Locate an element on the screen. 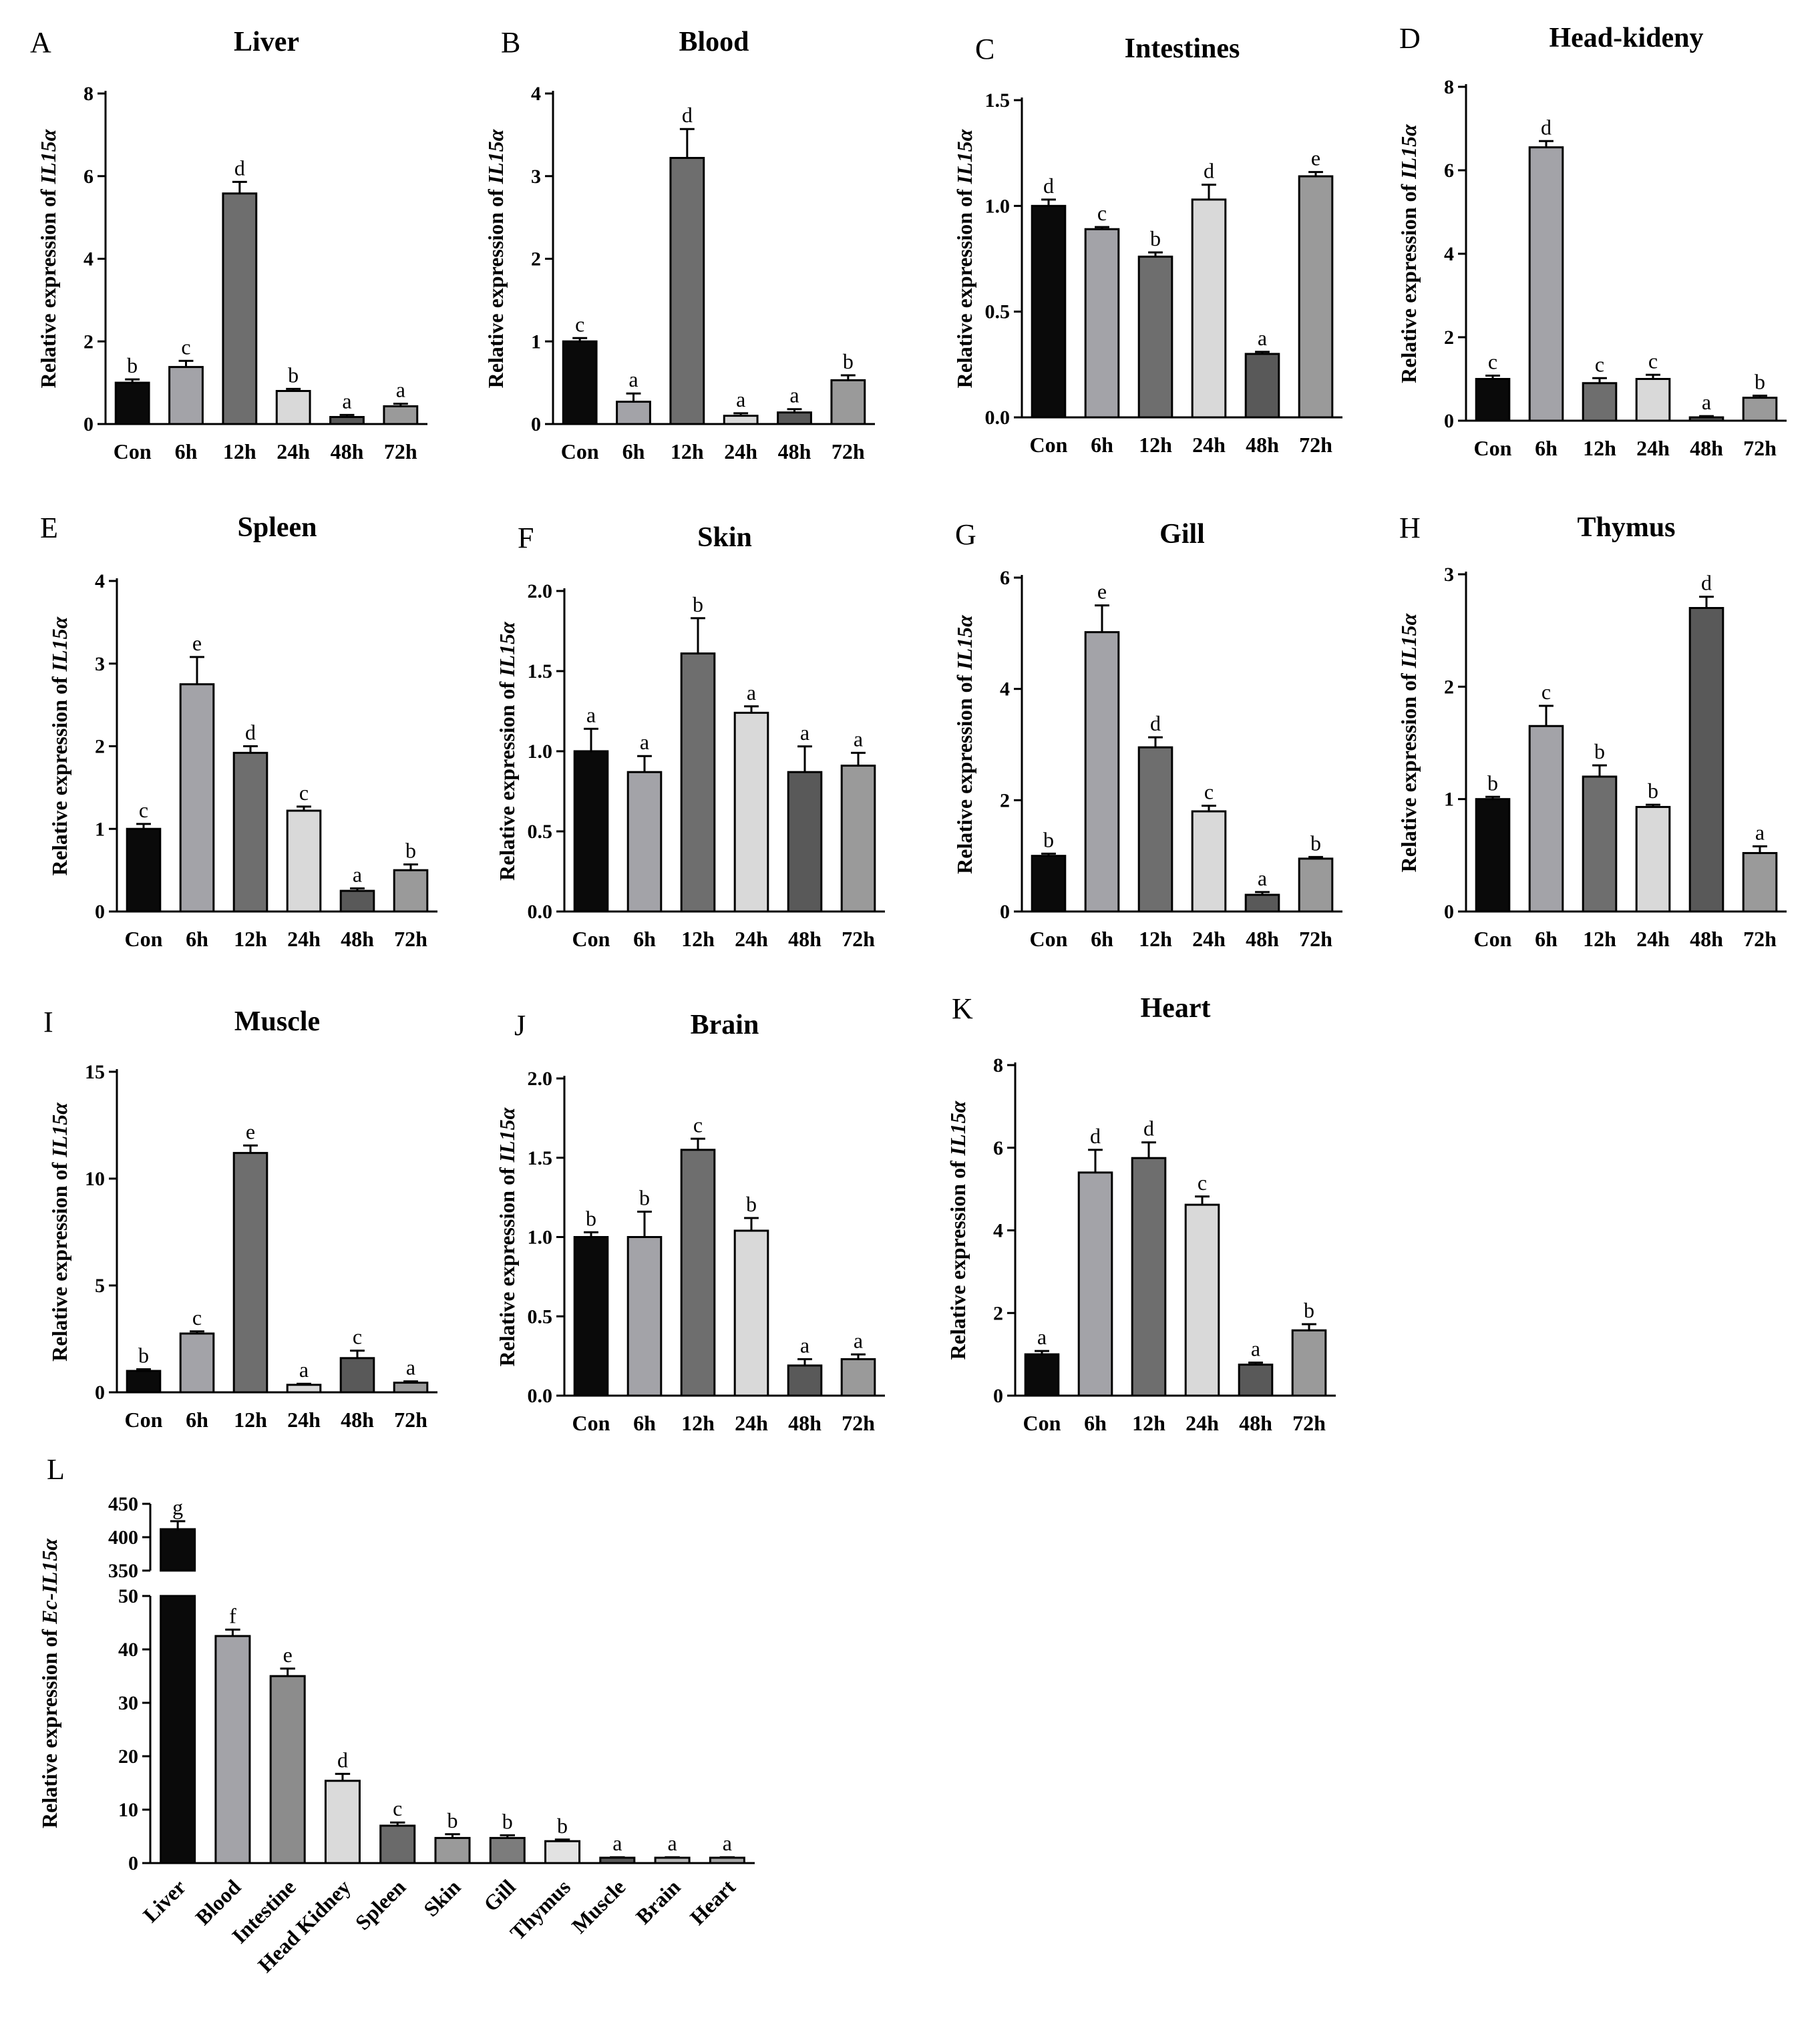 The width and height of the screenshot is (1820, 2018). y-tick-label: 1 is located at coordinates (100, 829).